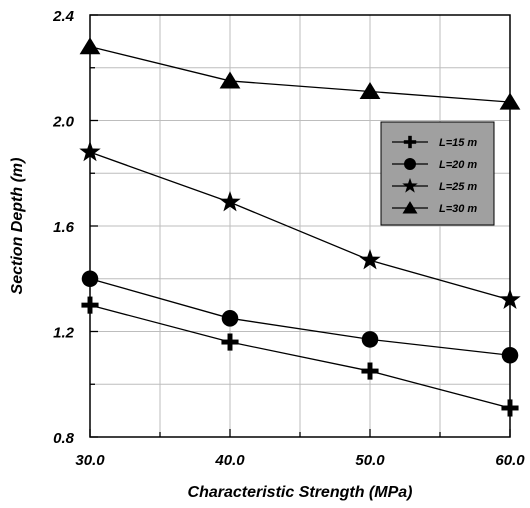 The width and height of the screenshot is (530, 508). I want to click on x-tick-label: 60.0, so click(510, 460).